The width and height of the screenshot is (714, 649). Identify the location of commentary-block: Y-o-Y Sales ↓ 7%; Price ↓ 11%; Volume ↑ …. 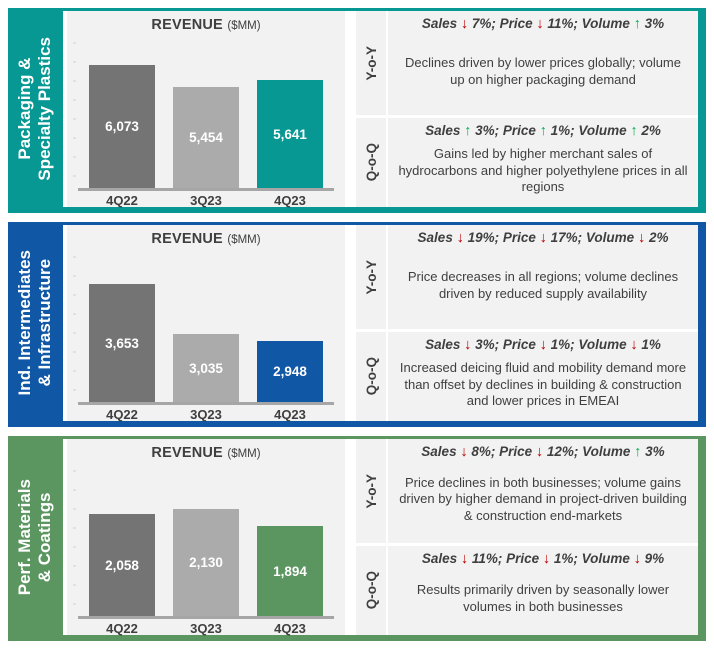
(527, 109).